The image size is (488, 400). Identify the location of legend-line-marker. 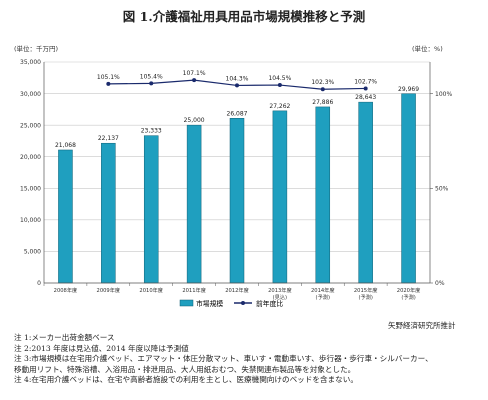
(243, 303).